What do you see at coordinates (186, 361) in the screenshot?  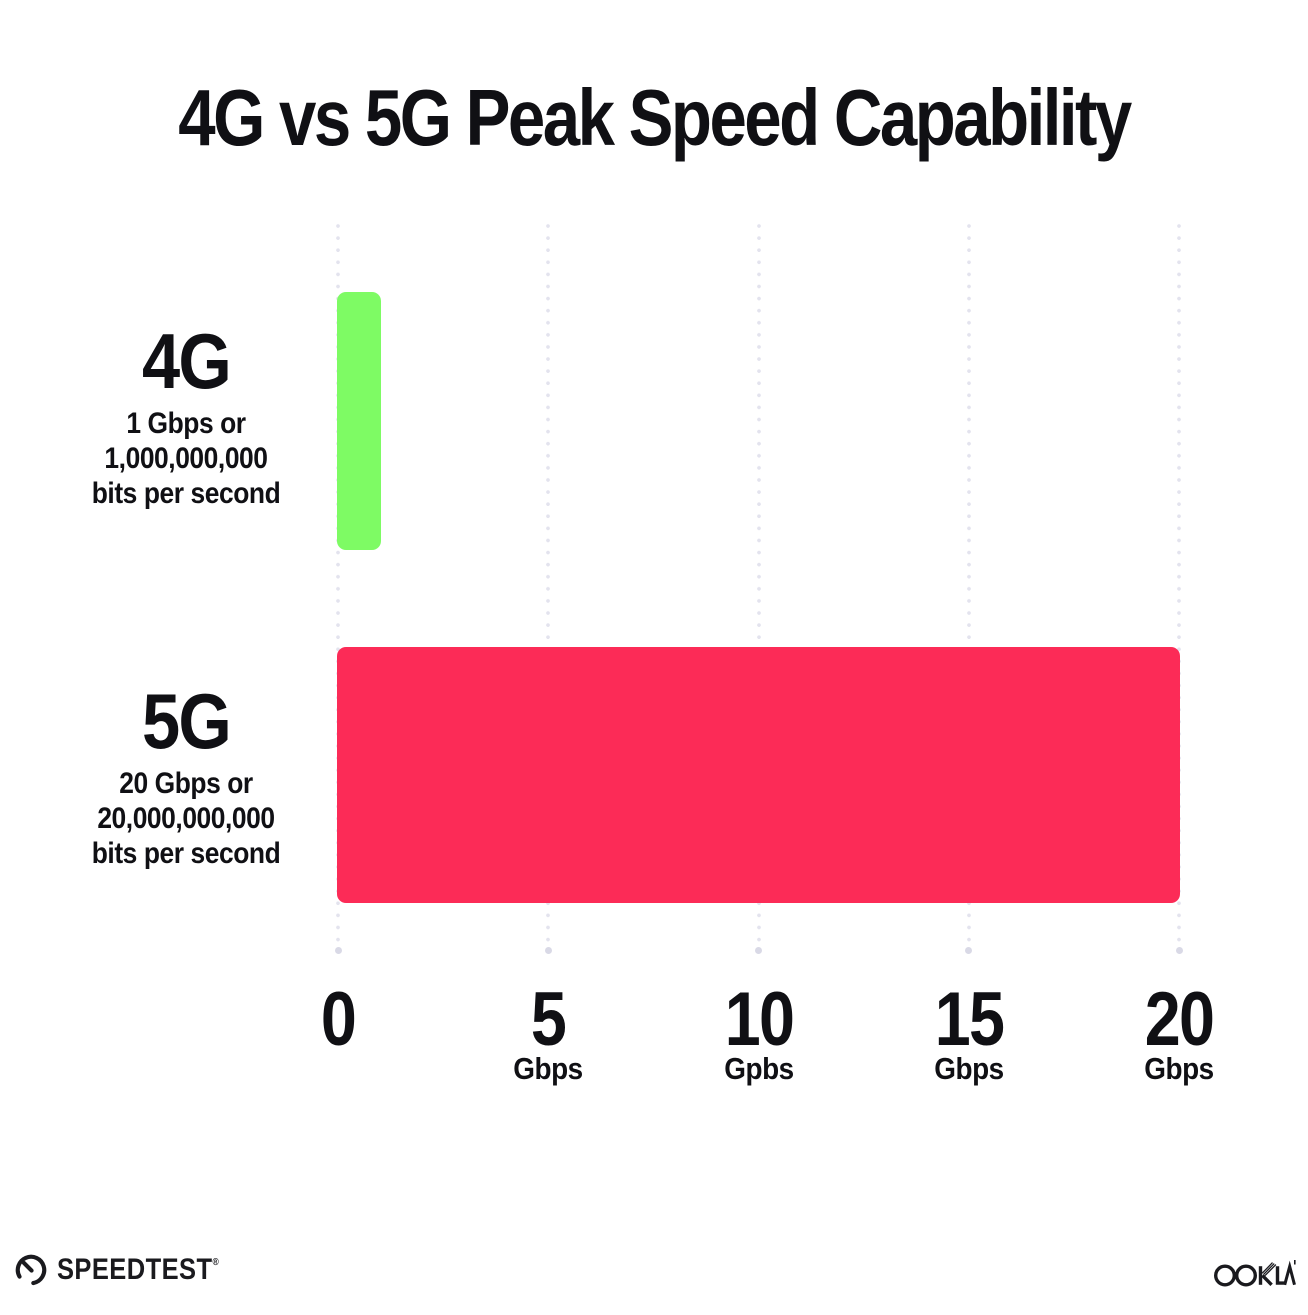 I see `row-name-4g: 4G` at bounding box center [186, 361].